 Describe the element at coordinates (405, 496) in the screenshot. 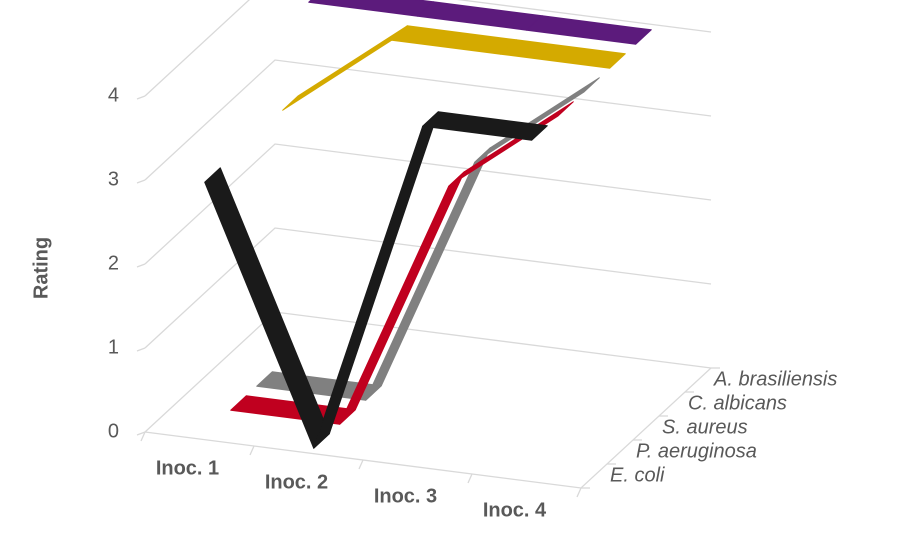

I see `x-tick-label: Inoc. 3` at that location.